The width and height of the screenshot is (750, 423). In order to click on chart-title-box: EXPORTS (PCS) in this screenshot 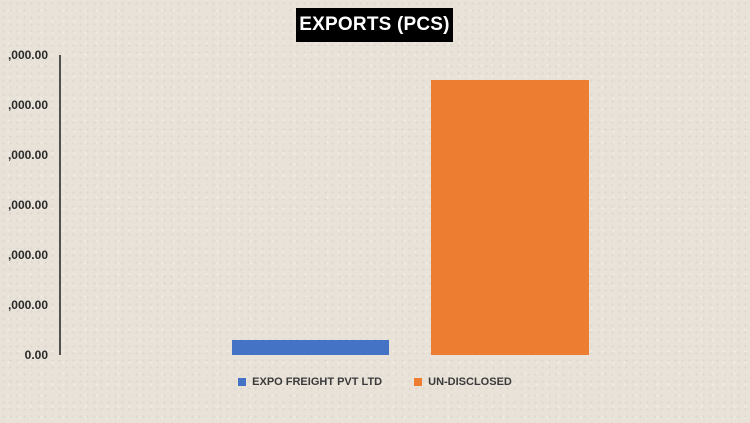, I will do `click(374, 25)`.